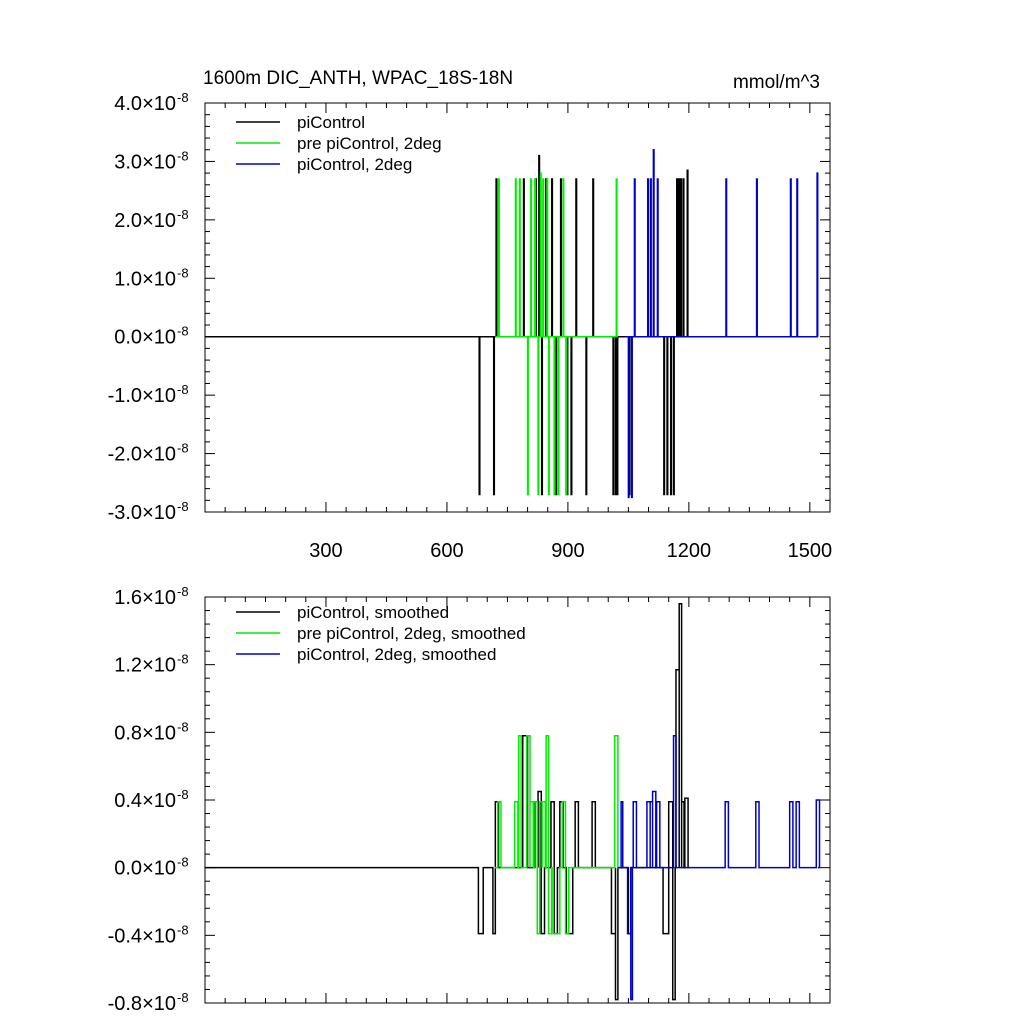 This screenshot has height=1024, width=1024. What do you see at coordinates (142, 455) in the screenshot?
I see `y-tick-label: -2.0×10` at bounding box center [142, 455].